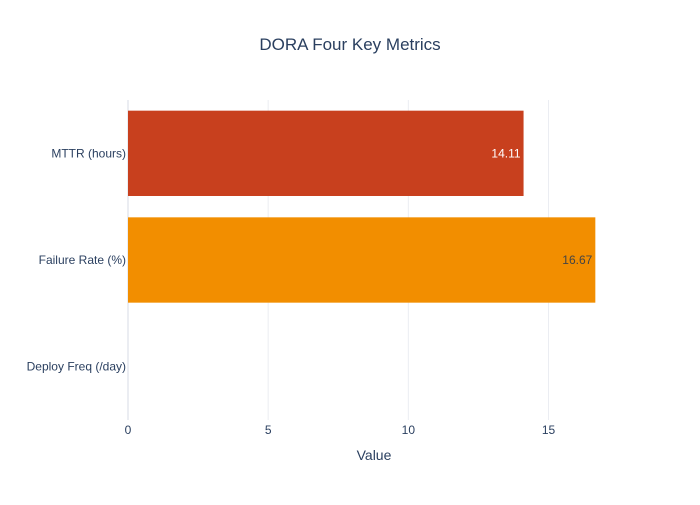  Describe the element at coordinates (541, 206) in the screenshot. I see `data-labels: 14.11 16.67` at that location.